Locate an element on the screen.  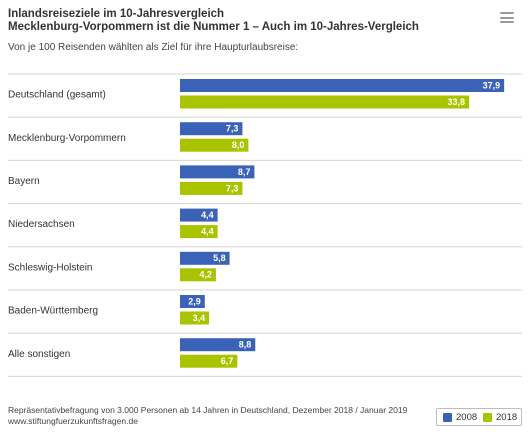
data-label-2018: 7,3 is located at coordinates (232, 188).